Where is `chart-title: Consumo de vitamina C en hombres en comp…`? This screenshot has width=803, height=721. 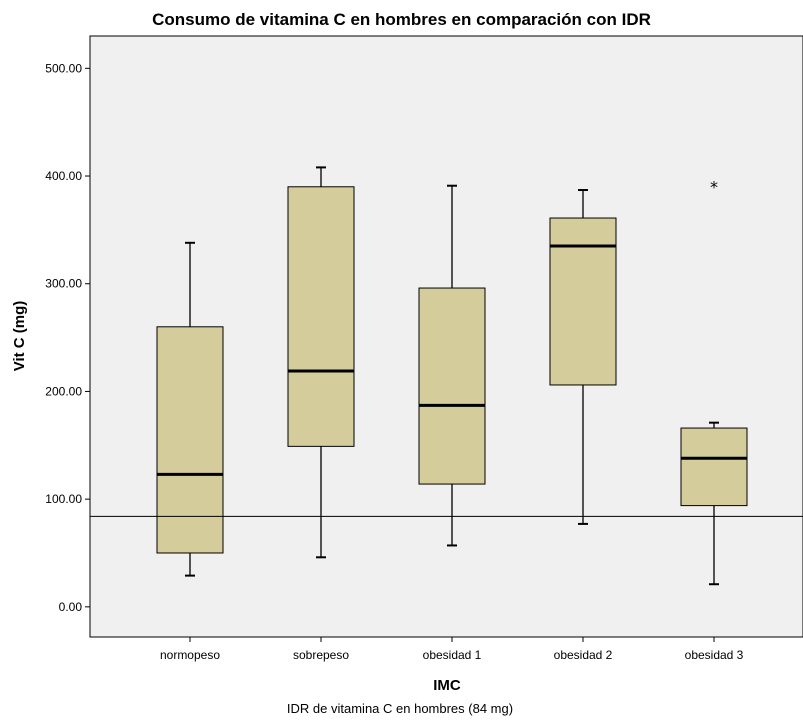
chart-title: Consumo de vitamina C en hombres en comp… is located at coordinates (401, 19).